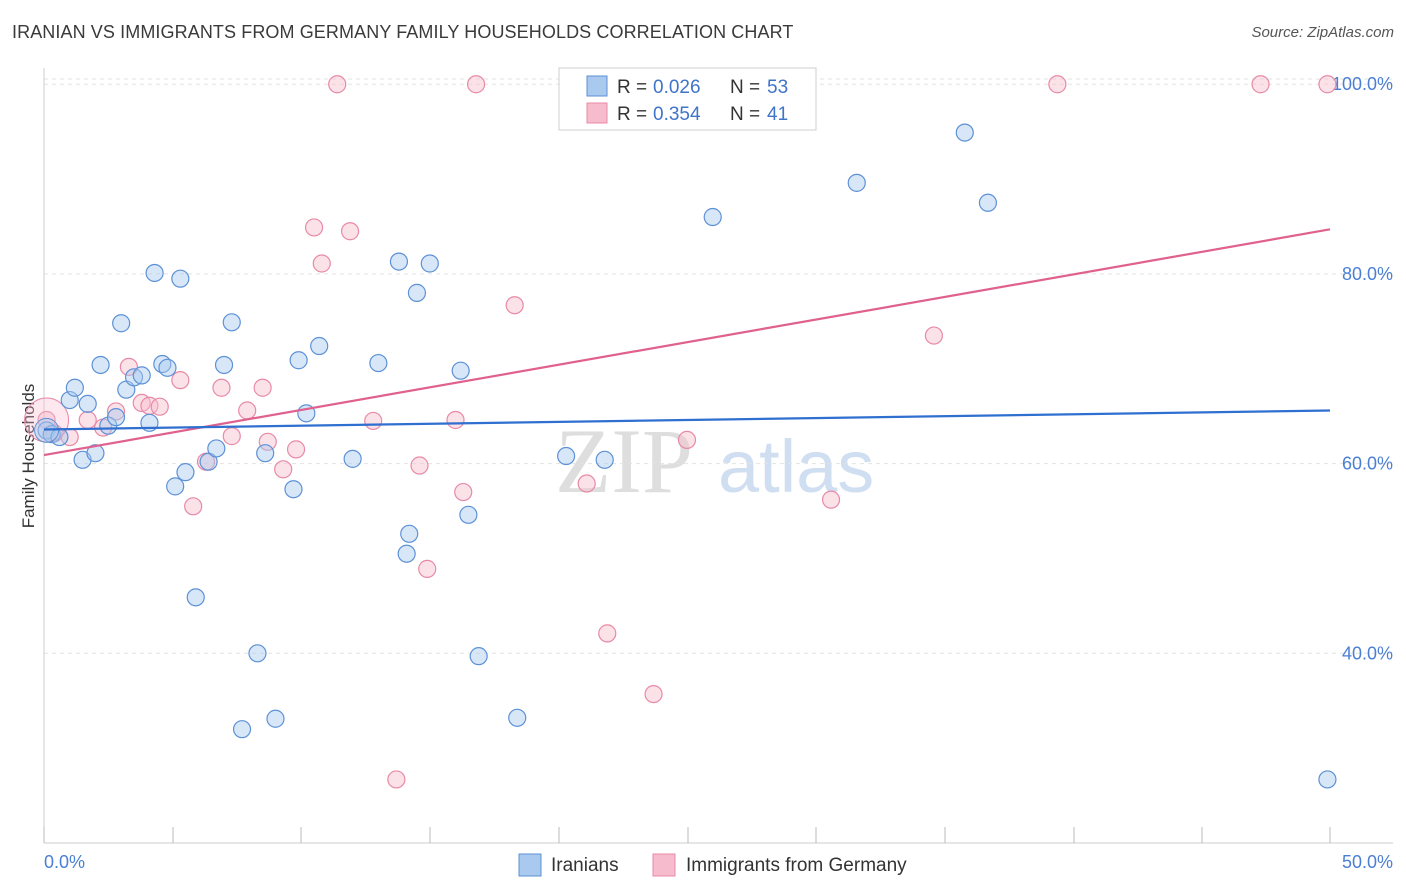  I want to click on source-credit: Source: ZipAtlas.com, so click(1322, 32).